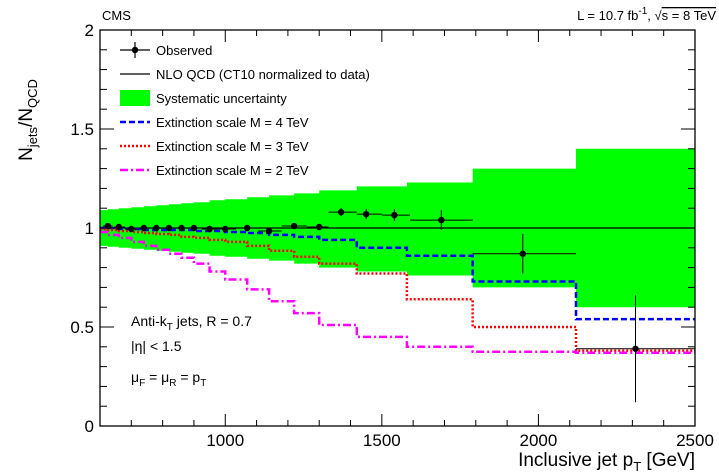 Image resolution: width=719 pixels, height=476 pixels. I want to click on x-tick-label: 2500, so click(695, 440).